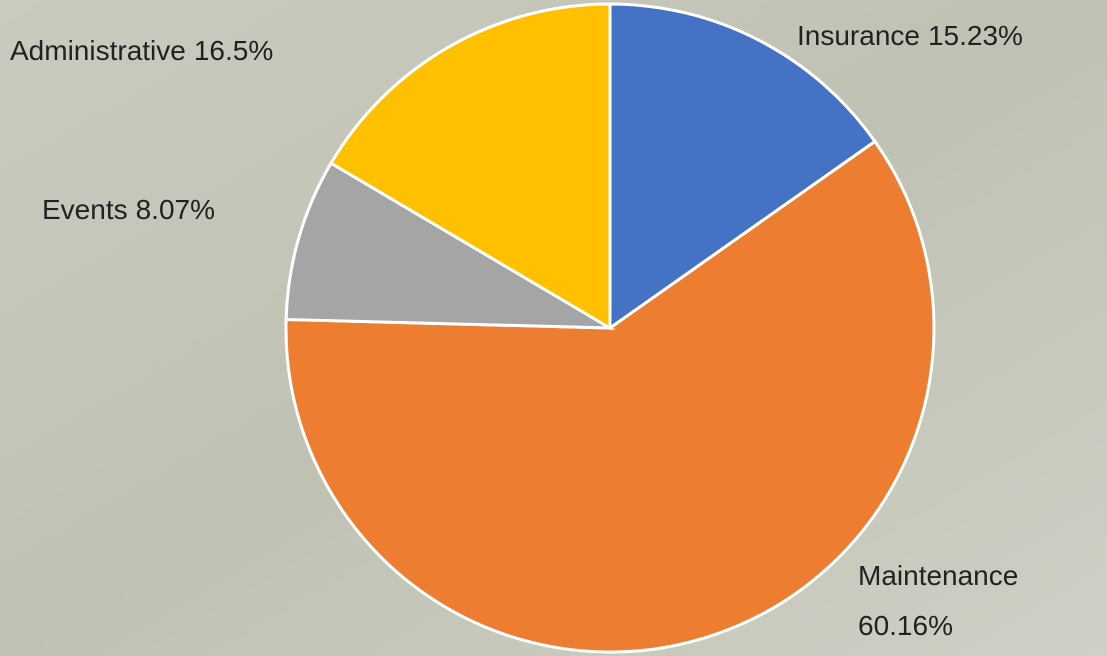 This screenshot has height=656, width=1107. I want to click on label-category: Events, so click(85, 209).